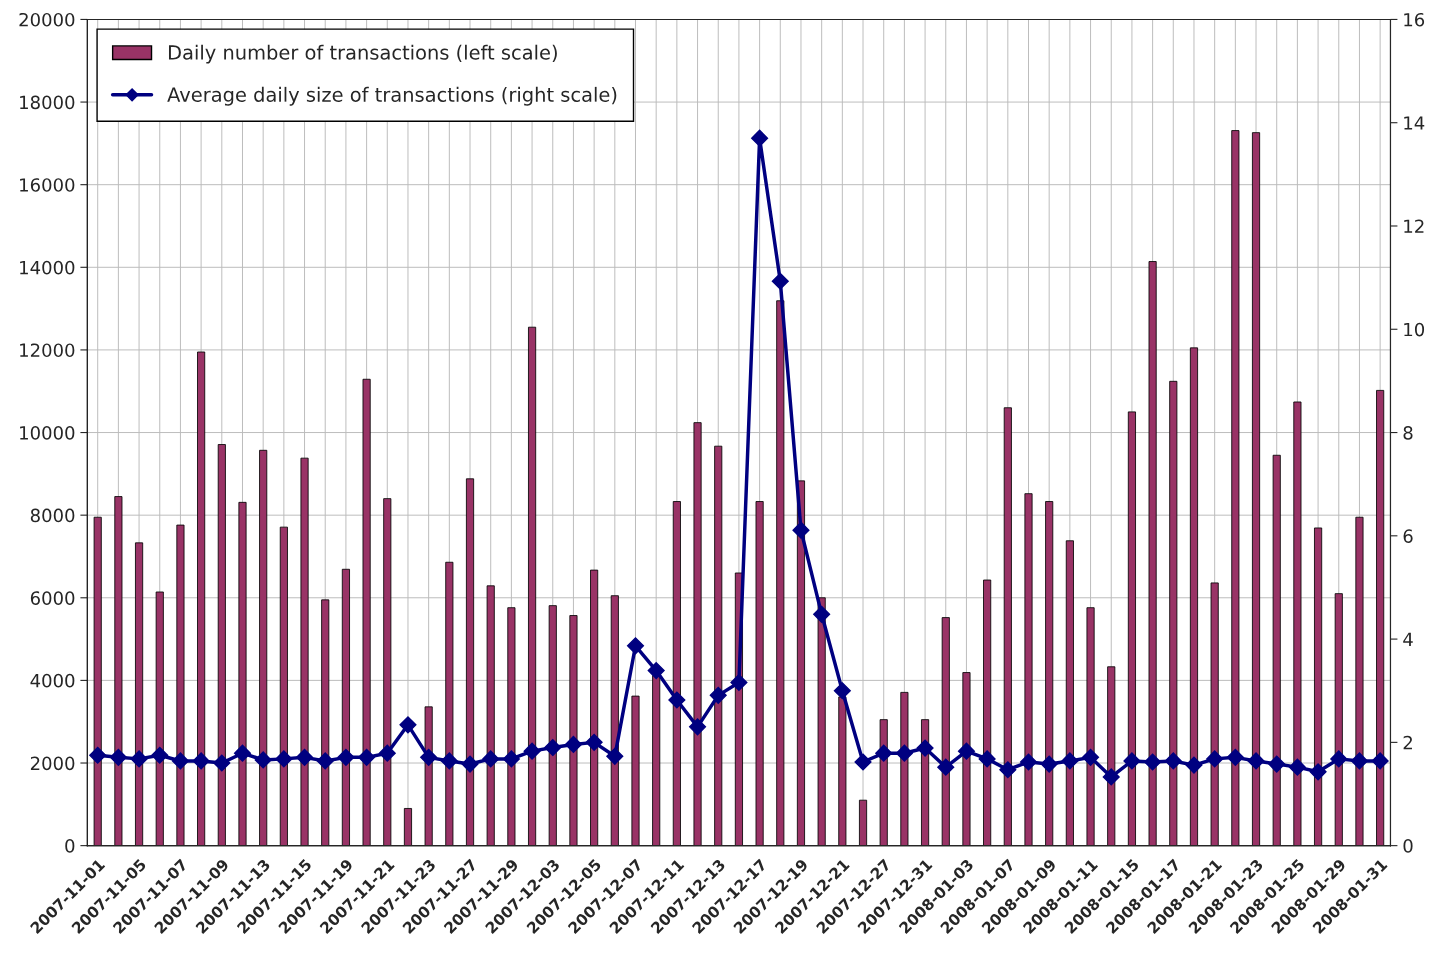  I want to click on y-tick-label: 6000, so click(52, 598).